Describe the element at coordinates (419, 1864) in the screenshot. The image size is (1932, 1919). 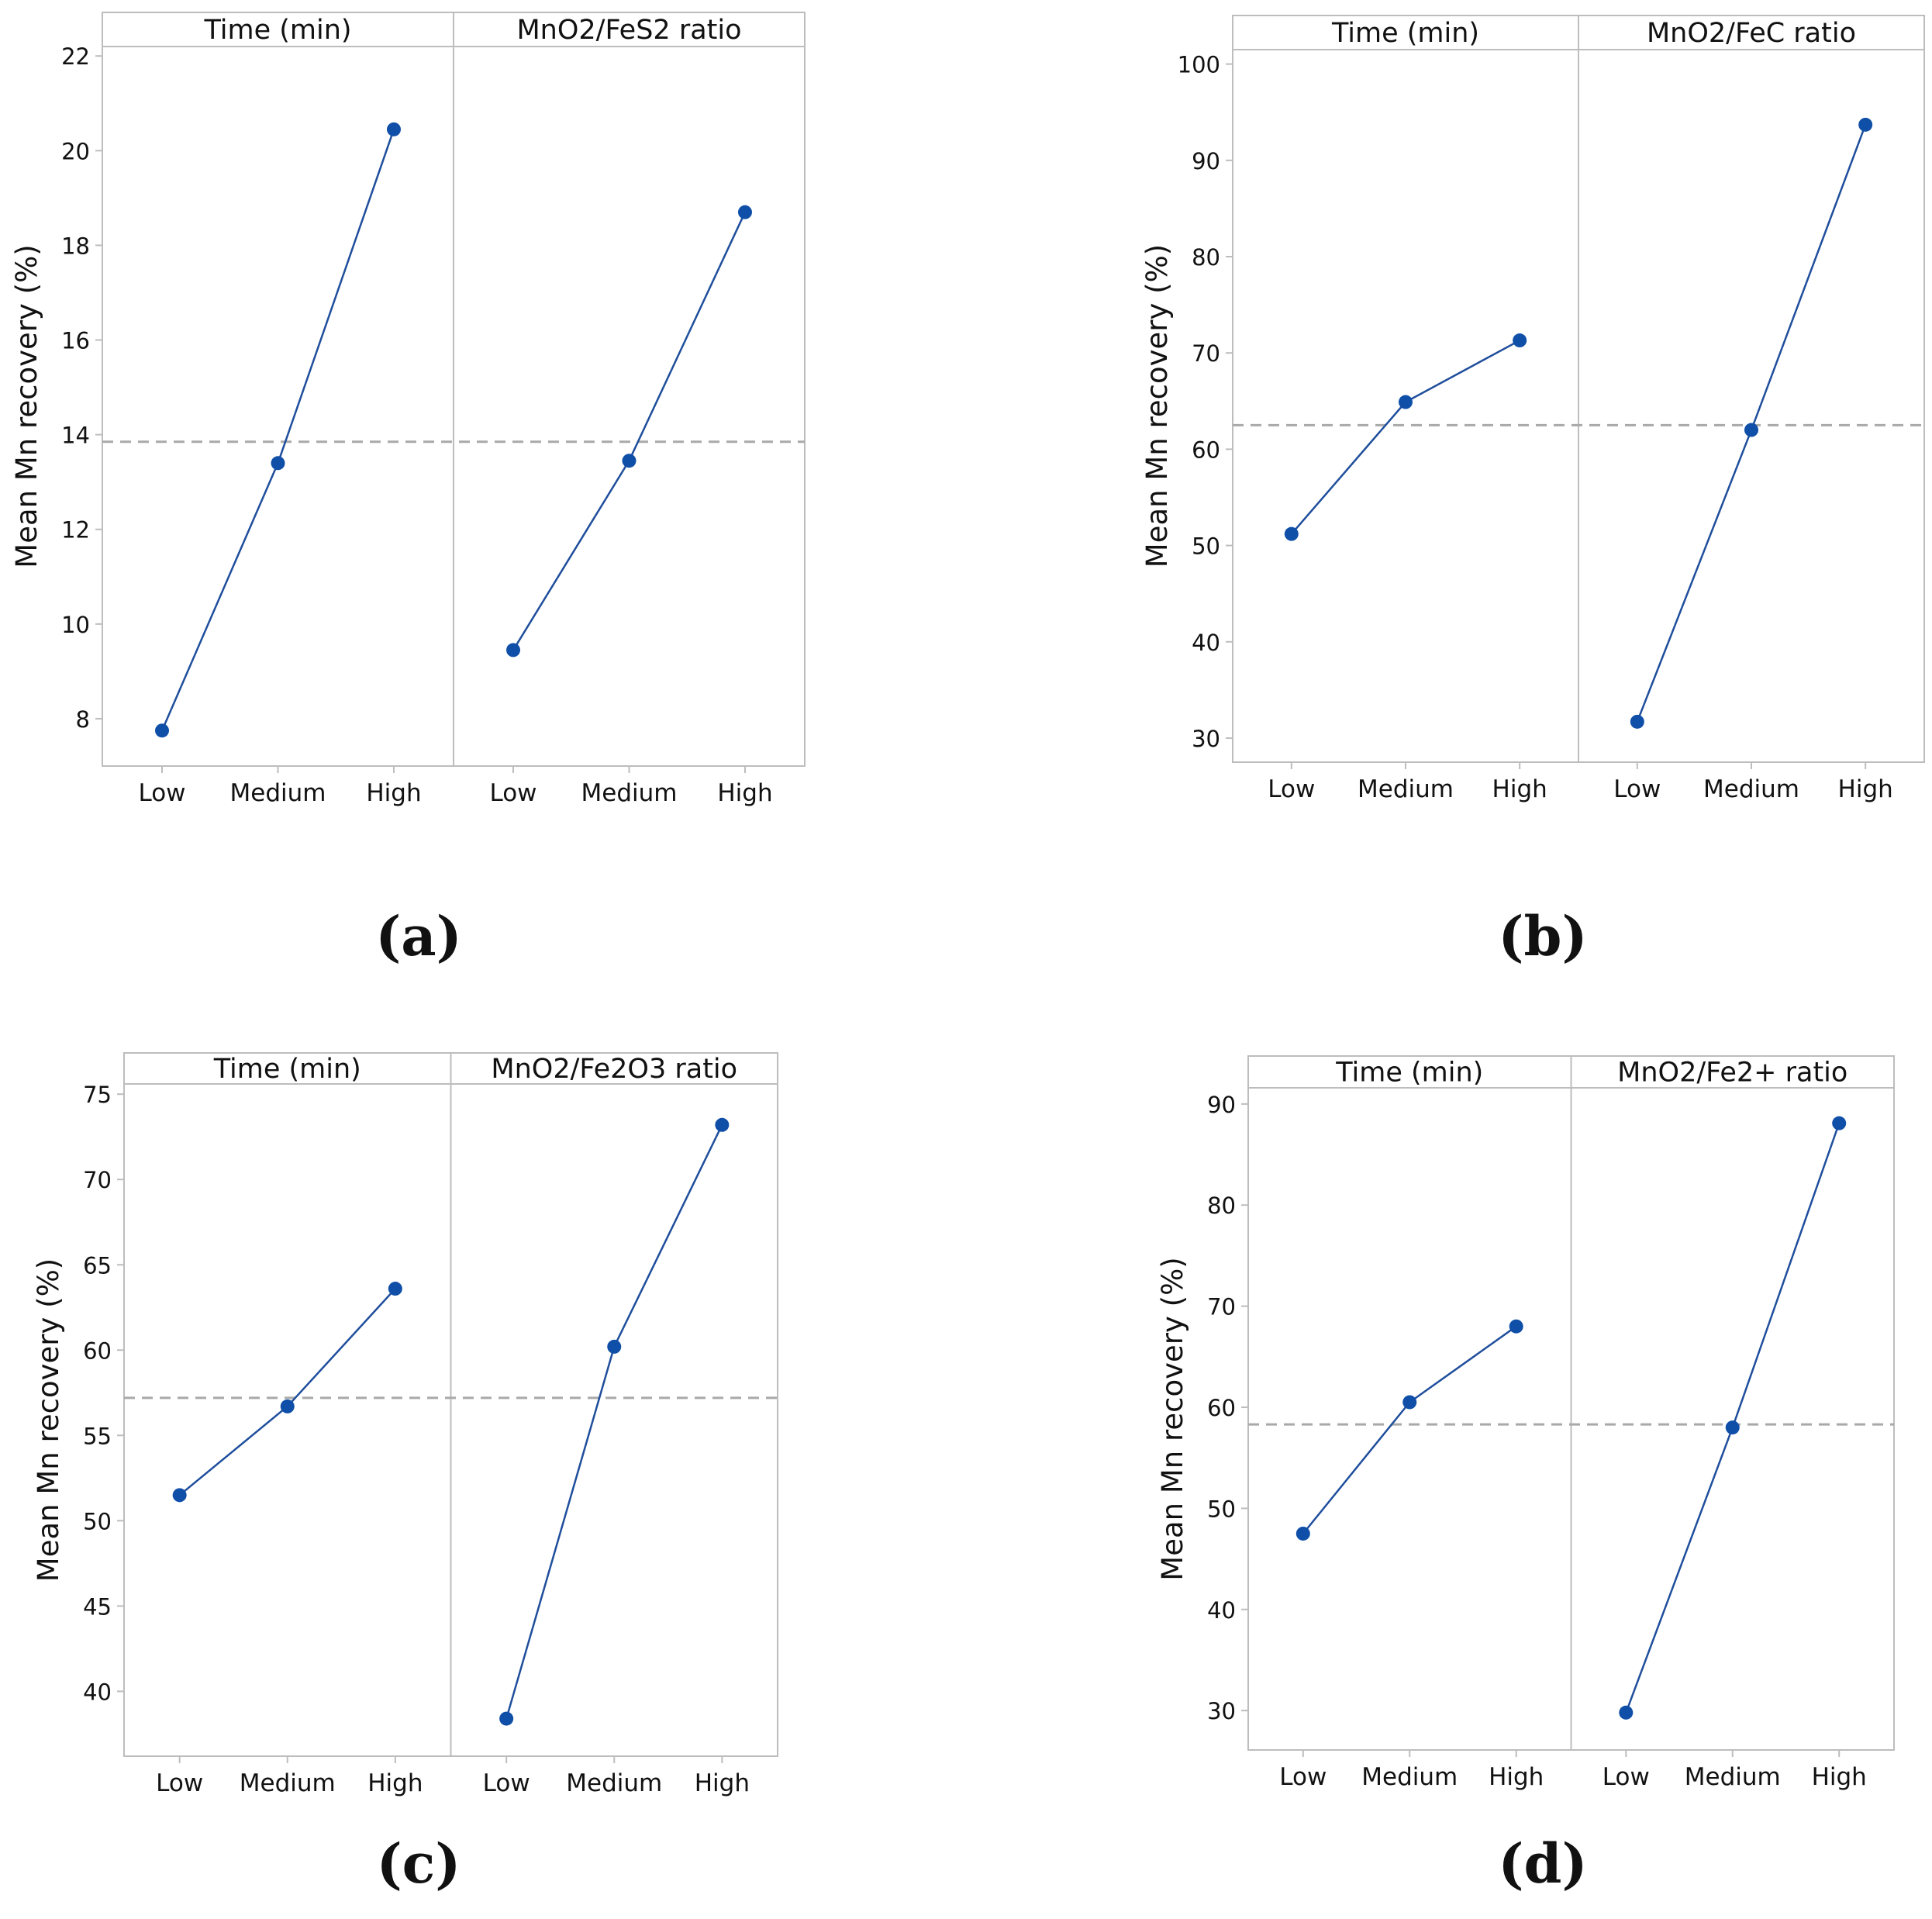
I see `panel-label: (c)` at that location.